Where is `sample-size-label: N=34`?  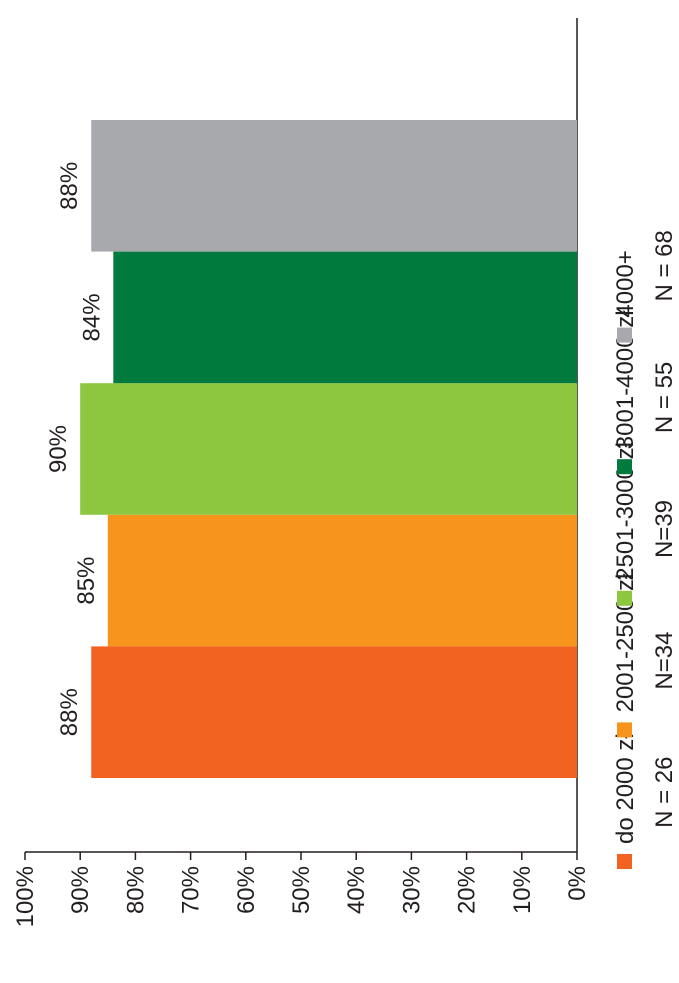
sample-size-label: N=34 is located at coordinates (664, 661).